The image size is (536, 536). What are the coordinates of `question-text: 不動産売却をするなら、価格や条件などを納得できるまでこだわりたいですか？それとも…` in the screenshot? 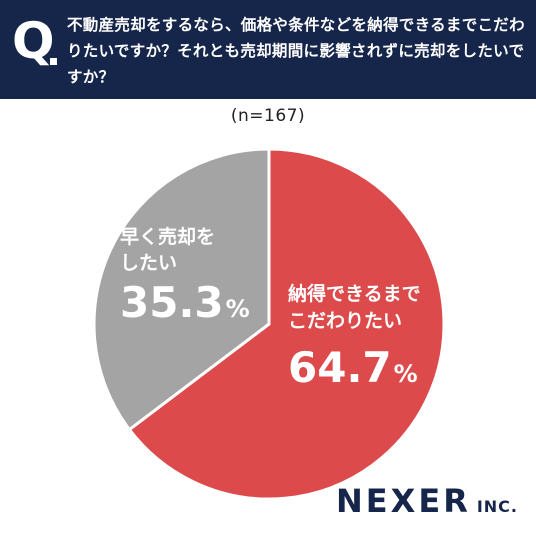 It's located at (296, 51).